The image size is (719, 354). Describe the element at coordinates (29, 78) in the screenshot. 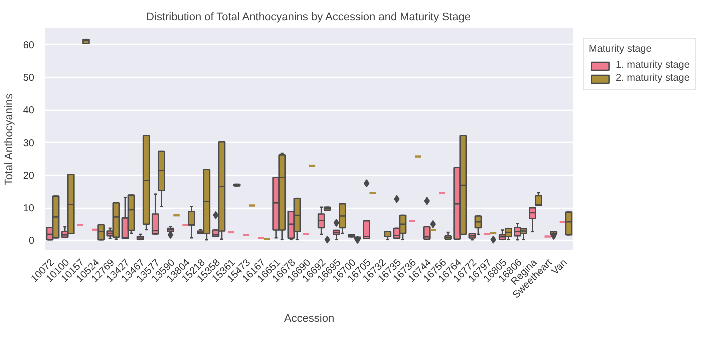

I see `y-tick-label: 50` at that location.